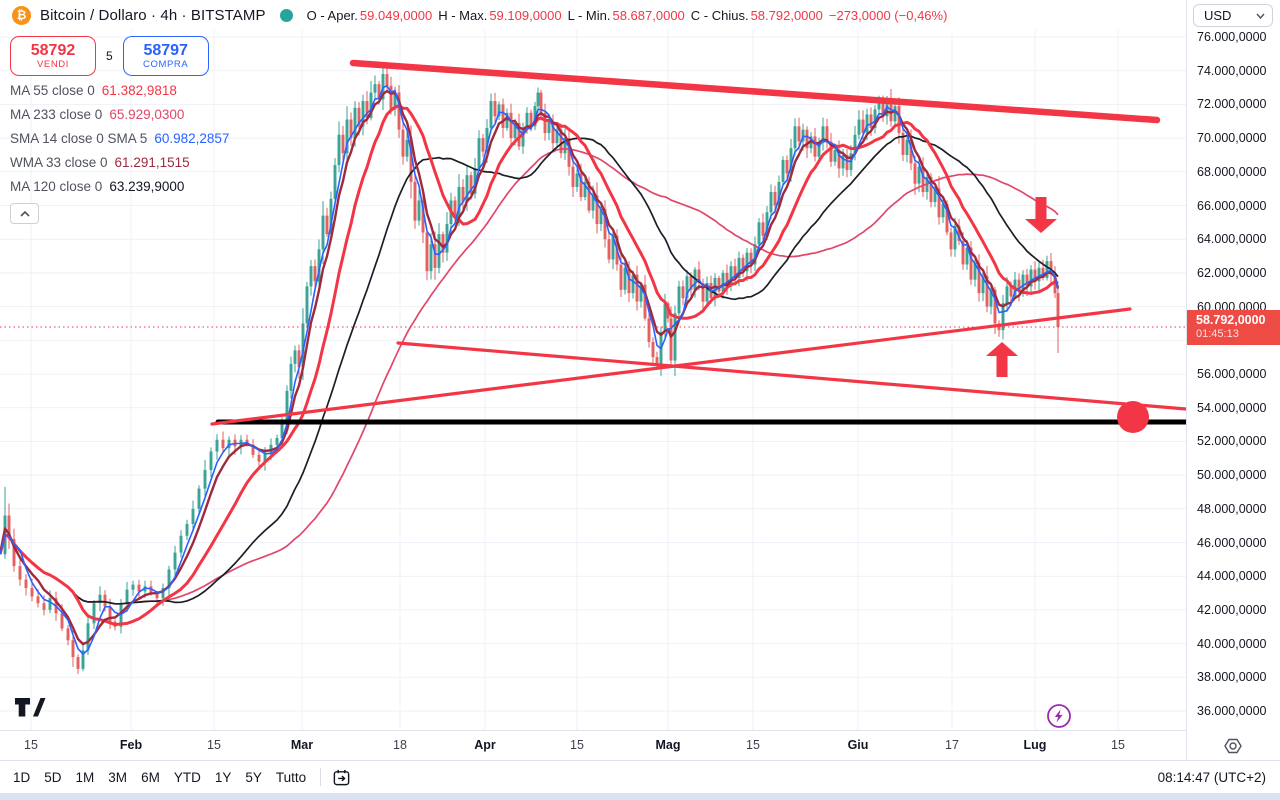 This screenshot has height=800, width=1280. Describe the element at coordinates (85, 777) in the screenshot. I see `range-1M: 1M` at that location.